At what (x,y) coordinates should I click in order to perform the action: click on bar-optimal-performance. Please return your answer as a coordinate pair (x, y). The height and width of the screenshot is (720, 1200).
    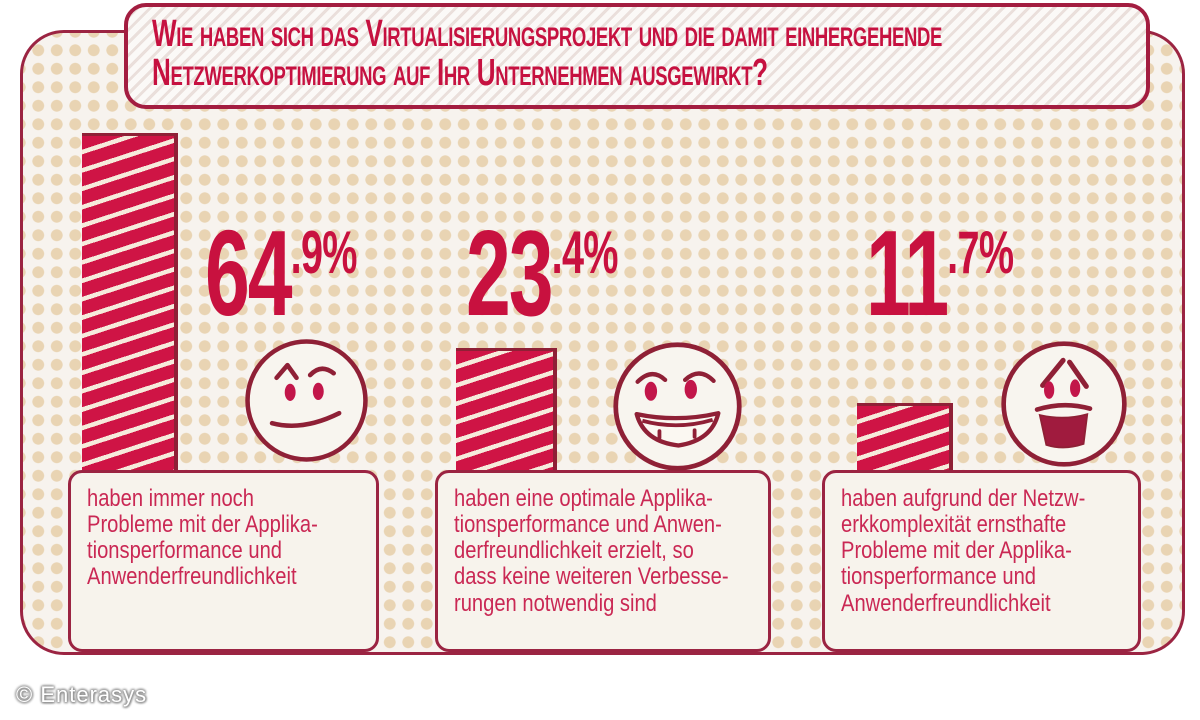
    Looking at the image, I should click on (506, 410).